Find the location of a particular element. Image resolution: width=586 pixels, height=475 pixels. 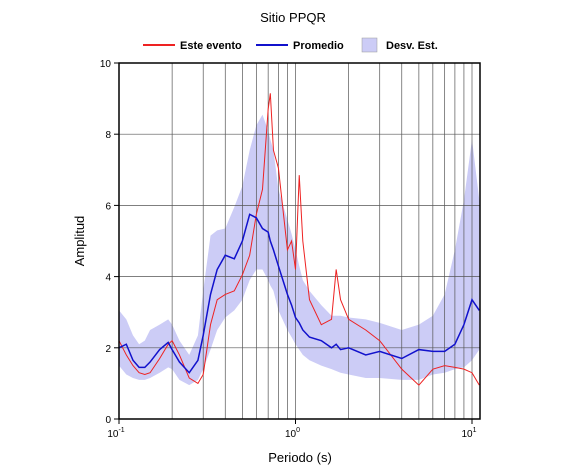

y-axis-label: Amplitud is located at coordinates (79, 241).